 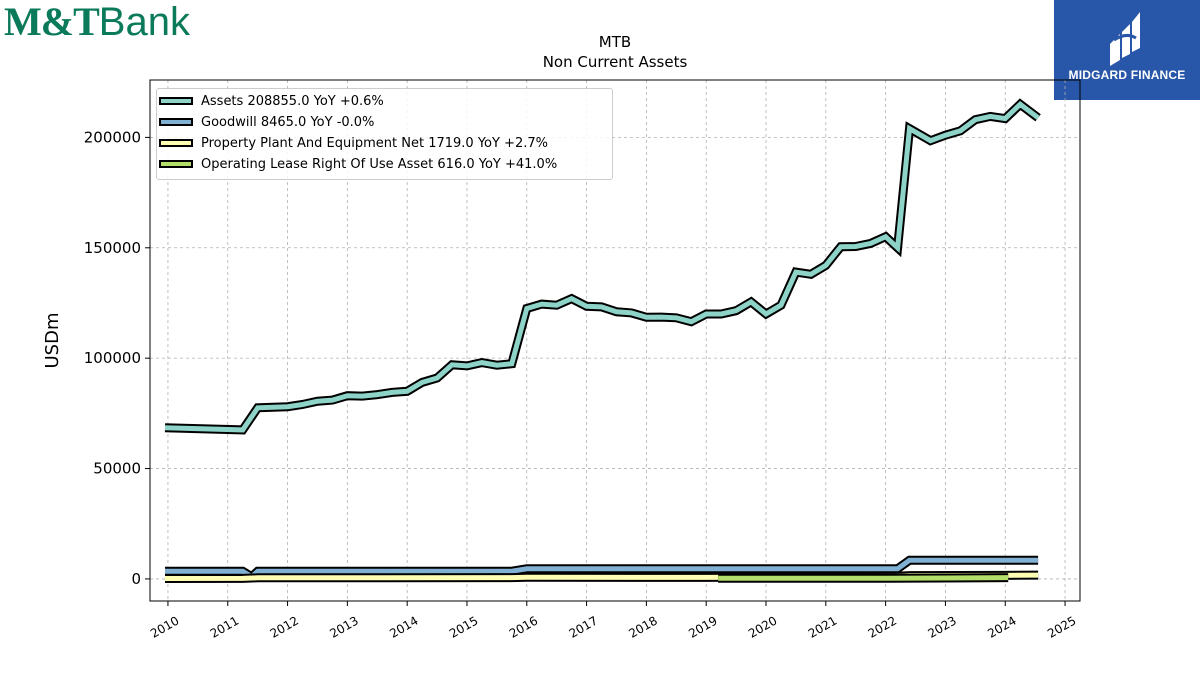 I want to click on x-tick-label: 2017, so click(x=583, y=626).